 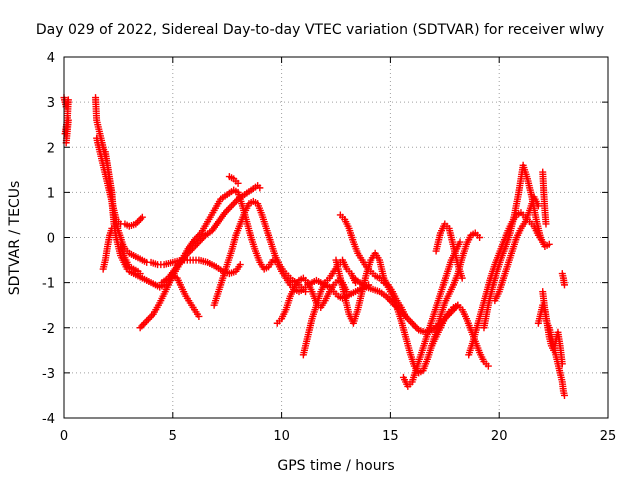 What do you see at coordinates (64, 436) in the screenshot?
I see `x-tick-label: 0` at bounding box center [64, 436].